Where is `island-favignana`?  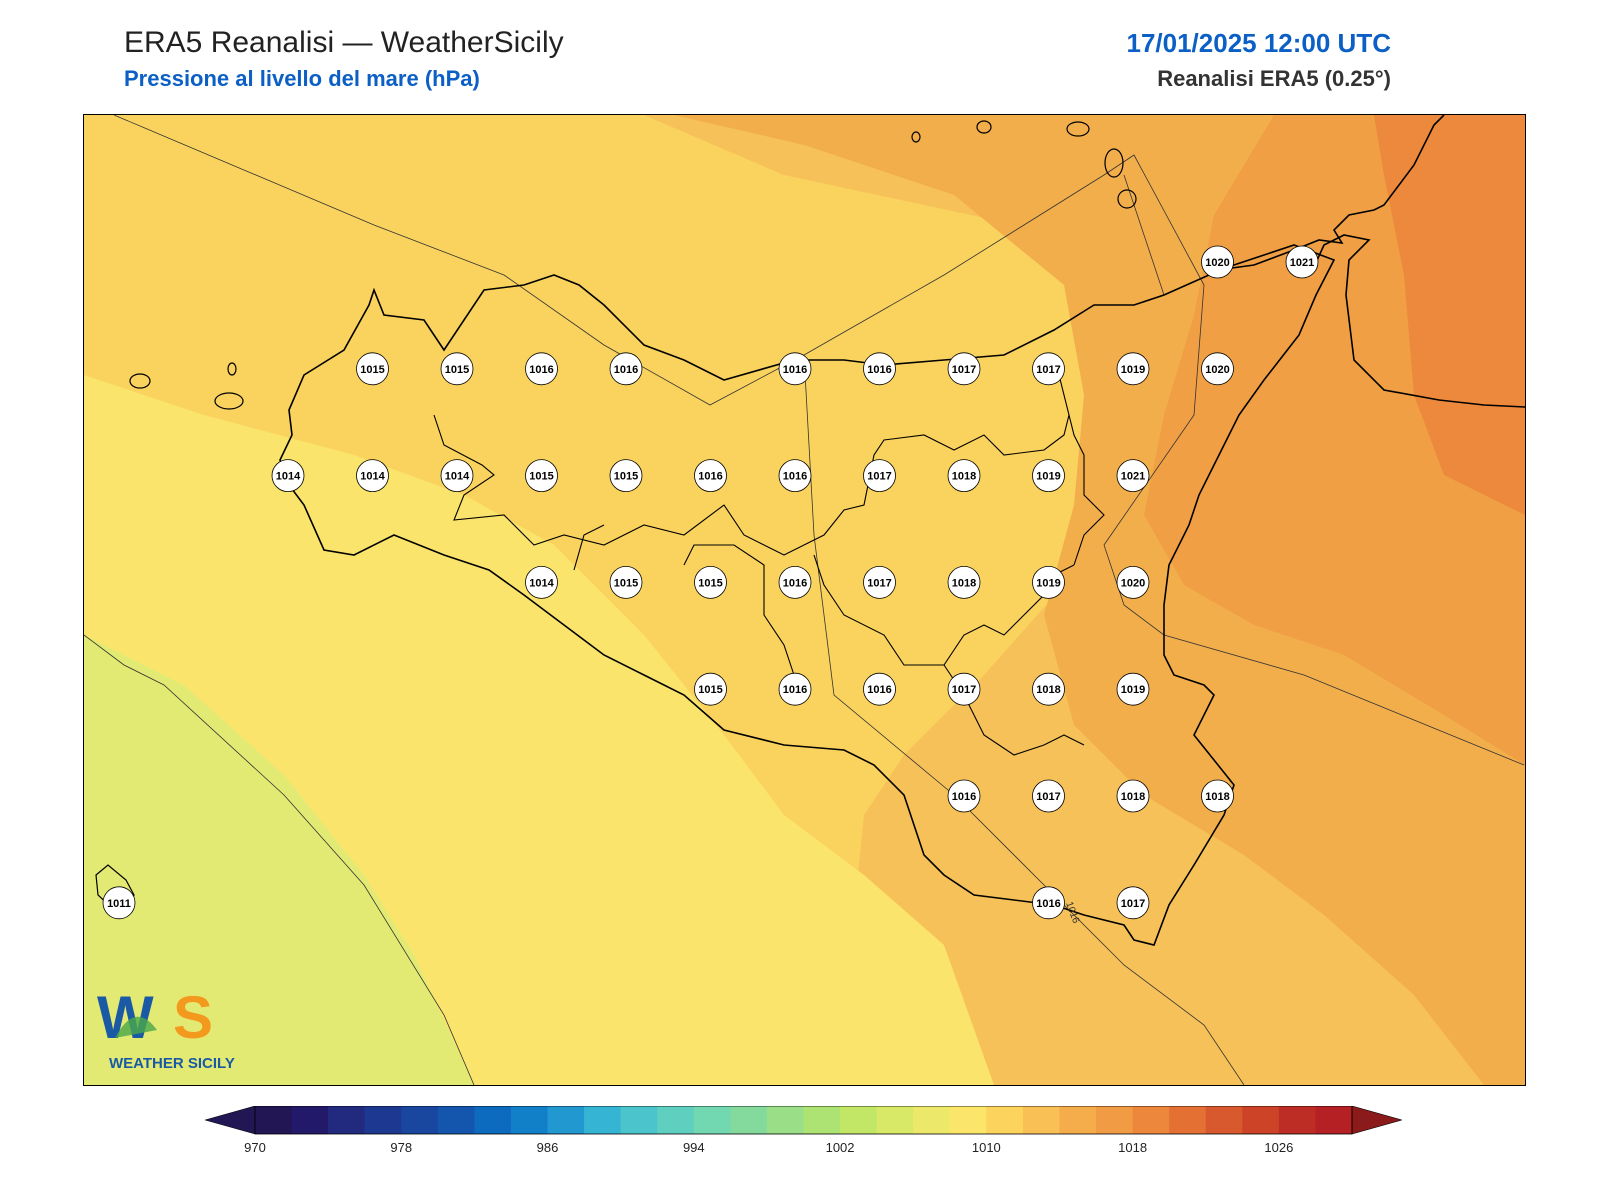 island-favignana is located at coordinates (229, 401).